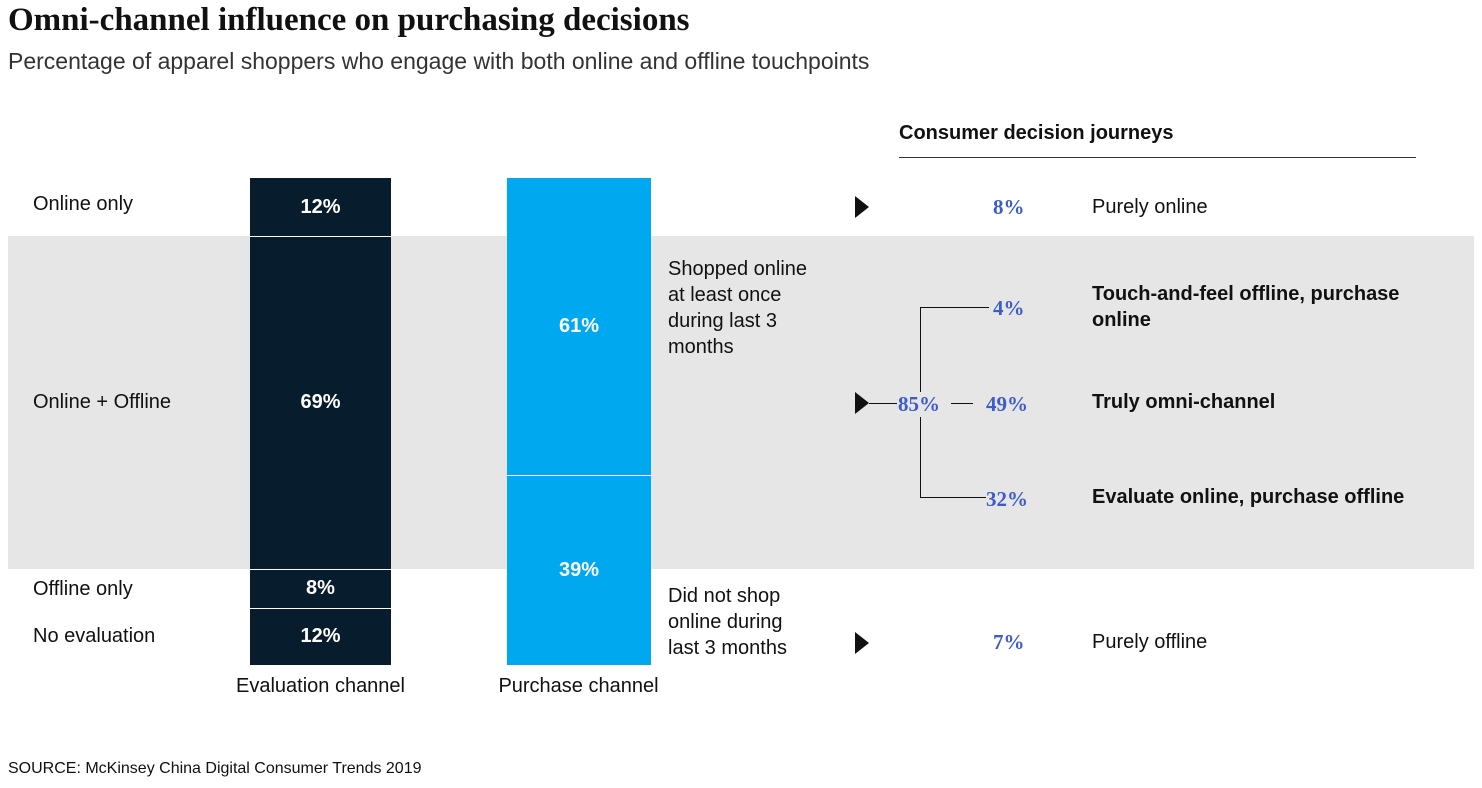 The image size is (1482, 788). Describe the element at coordinates (1007, 499) in the screenshot. I see `pct-evaluate-online: 32%` at that location.